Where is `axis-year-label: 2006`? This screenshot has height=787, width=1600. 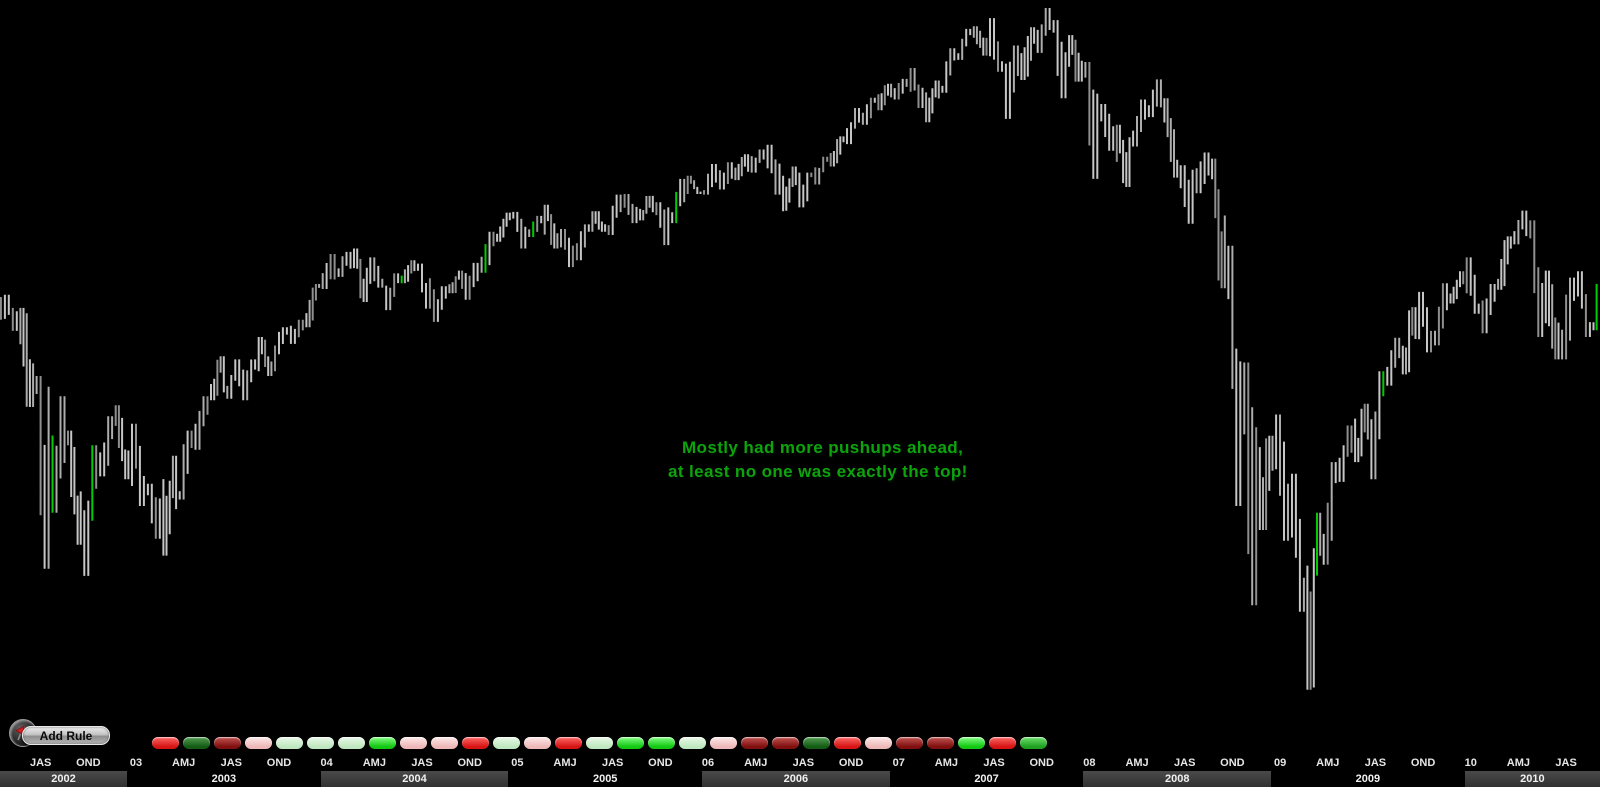
axis-year-label: 2006 is located at coordinates (796, 779).